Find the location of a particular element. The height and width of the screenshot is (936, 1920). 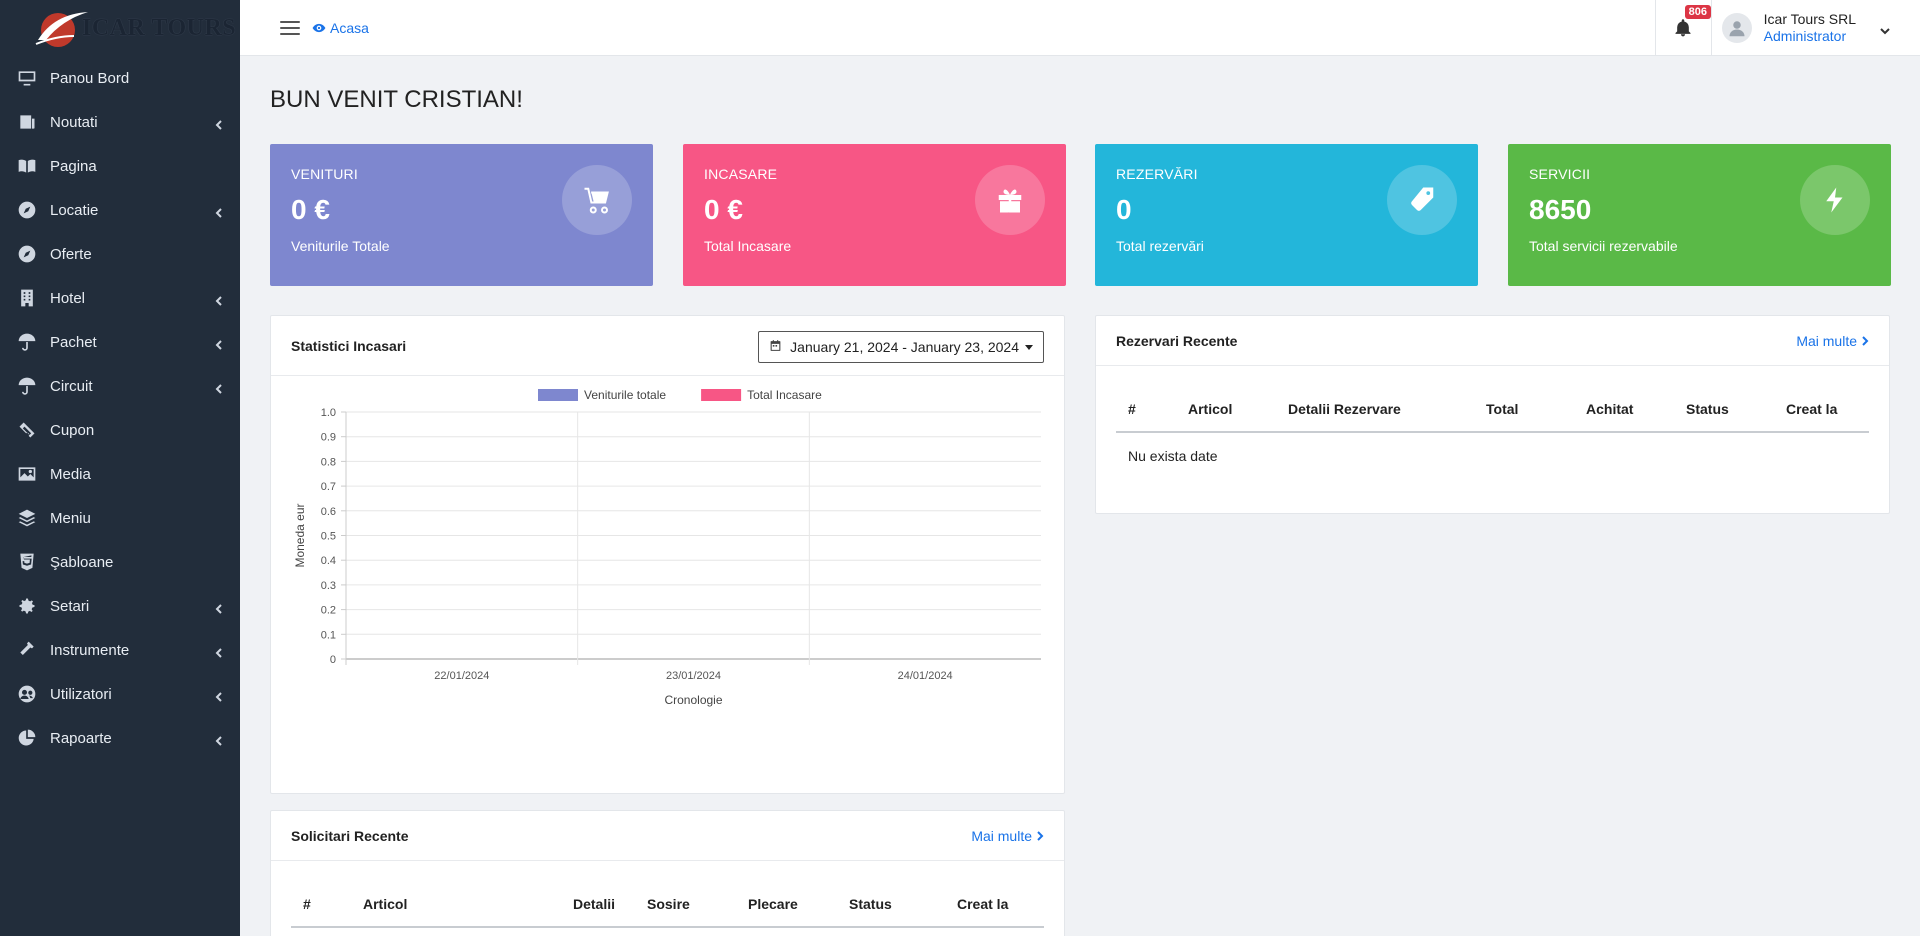

users-icon is located at coordinates (27, 694).